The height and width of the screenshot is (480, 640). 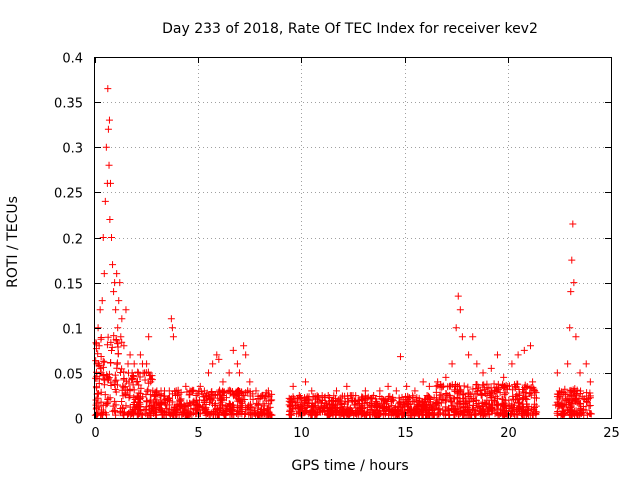 What do you see at coordinates (301, 433) in the screenshot?
I see `x-tick-label: 10` at bounding box center [301, 433].